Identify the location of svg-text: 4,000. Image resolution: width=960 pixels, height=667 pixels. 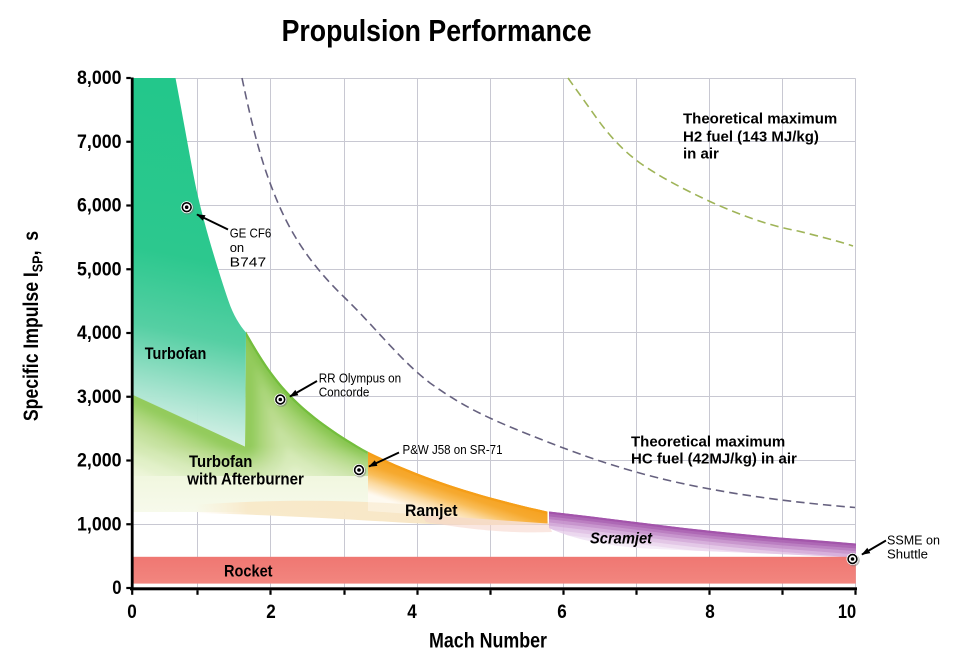
(99, 333).